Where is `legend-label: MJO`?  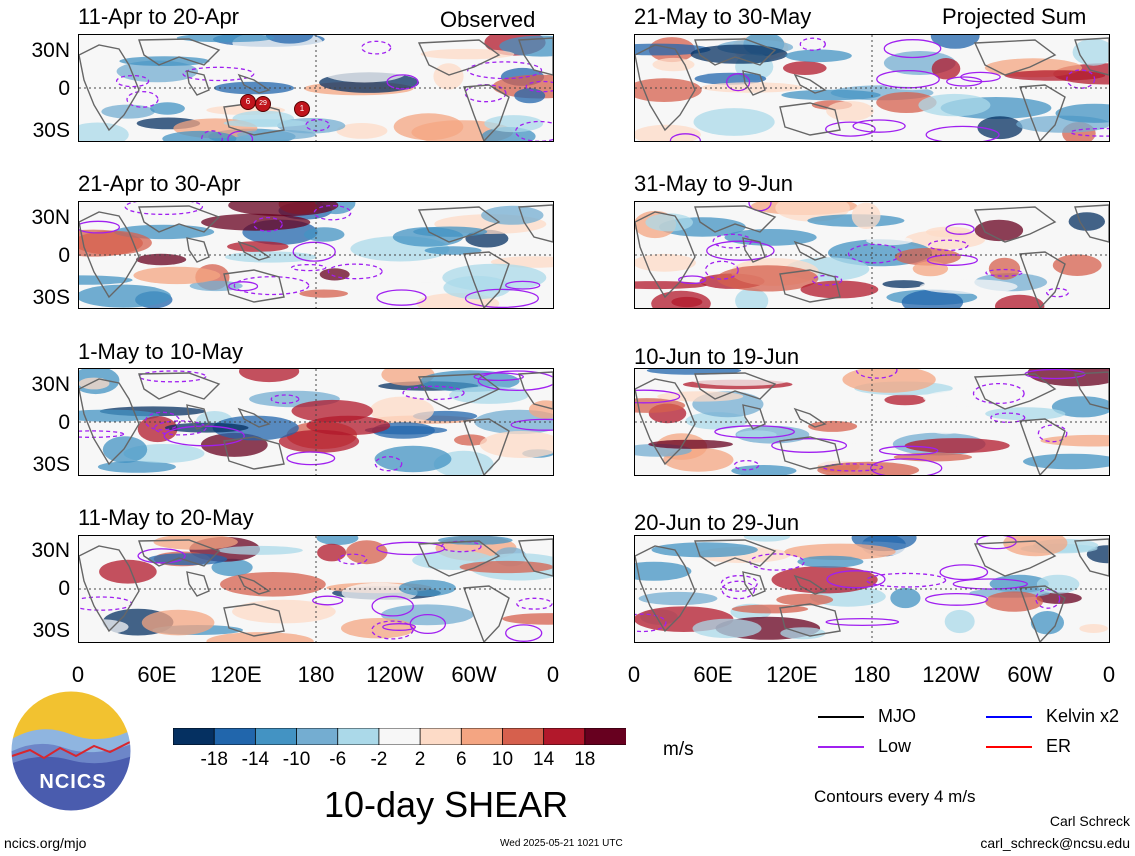 legend-label: MJO is located at coordinates (897, 716).